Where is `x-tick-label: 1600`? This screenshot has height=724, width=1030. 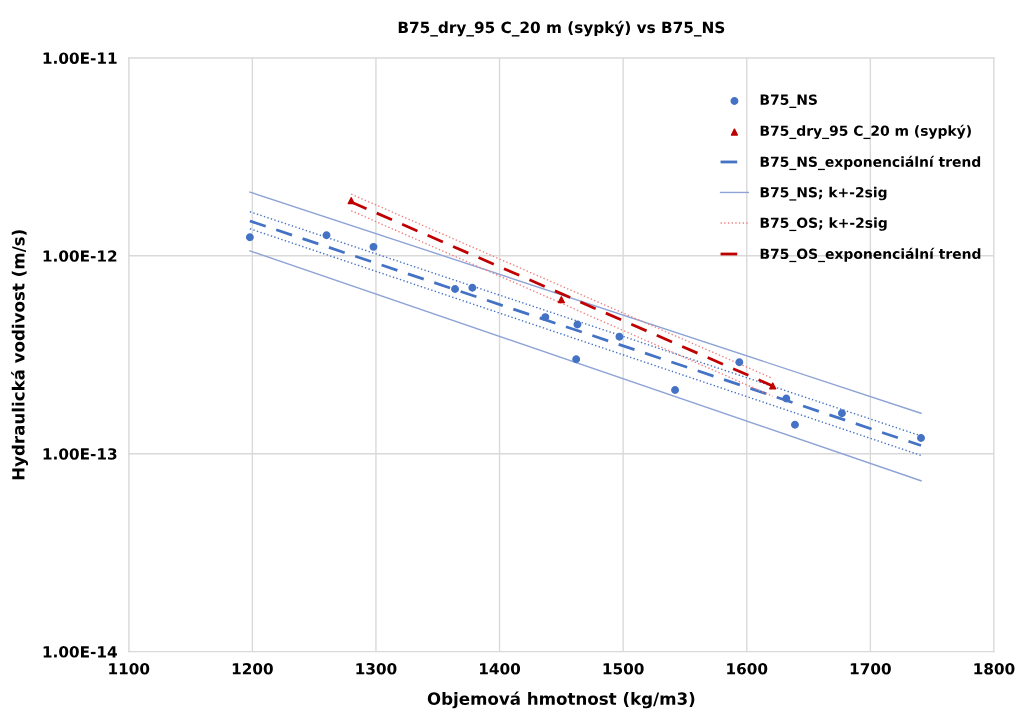 x-tick-label: 1600 is located at coordinates (747, 668).